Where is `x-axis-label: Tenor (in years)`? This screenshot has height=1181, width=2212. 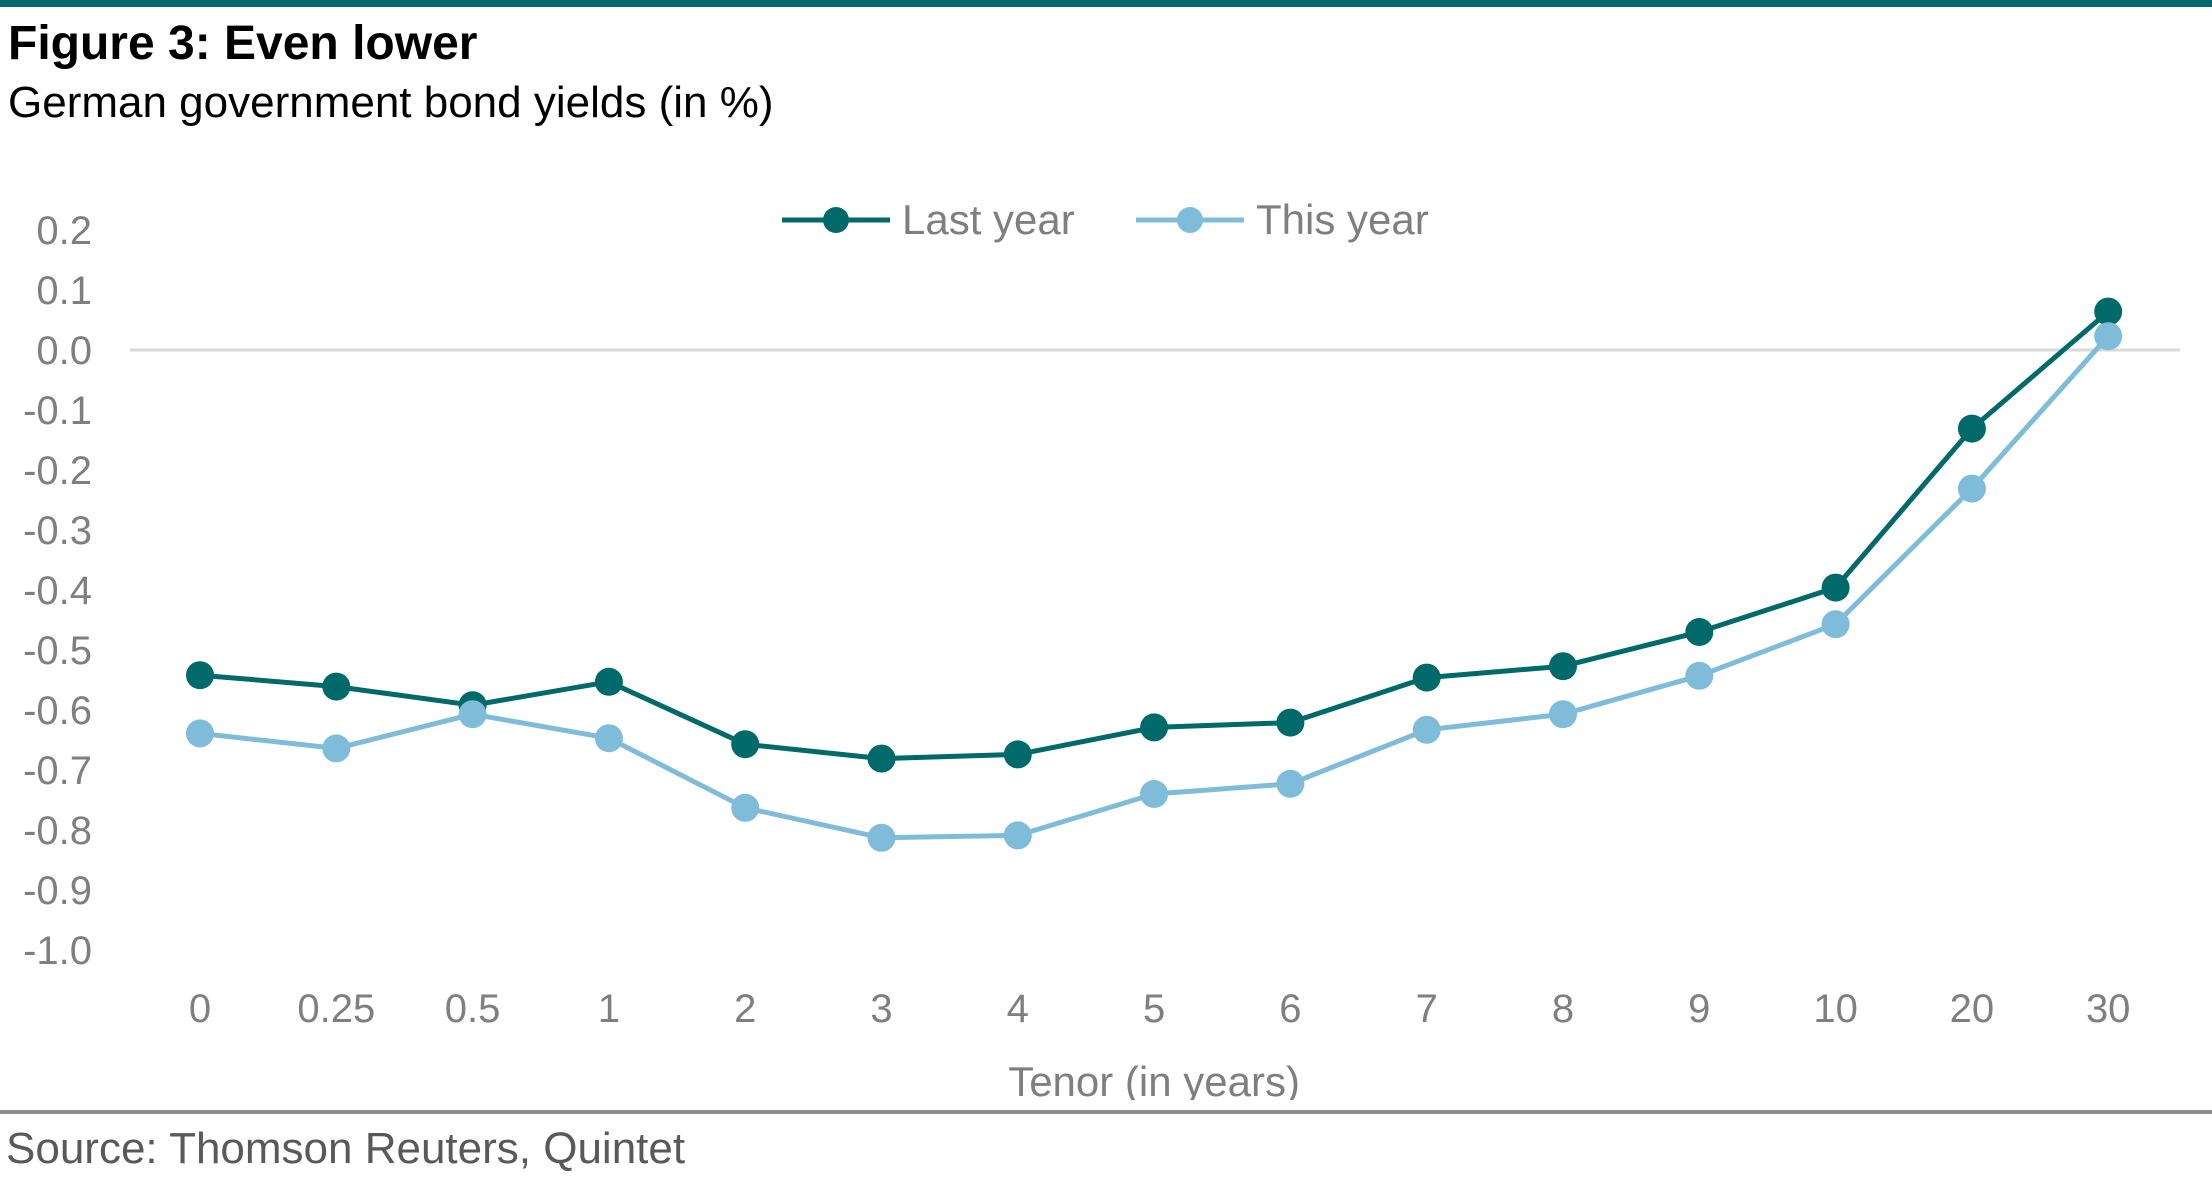 x-axis-label: Tenor (in years) is located at coordinates (1154, 1079).